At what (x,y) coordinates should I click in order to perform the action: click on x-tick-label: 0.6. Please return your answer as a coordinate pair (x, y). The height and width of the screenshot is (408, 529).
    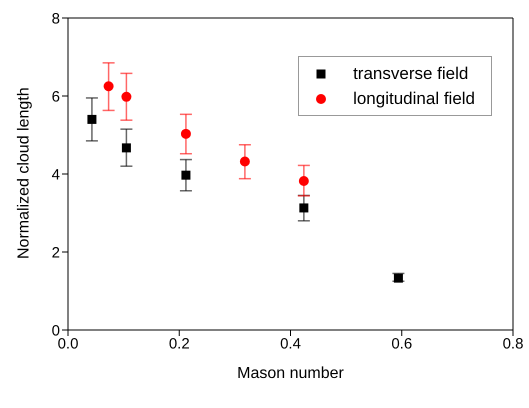
    Looking at the image, I should click on (401, 344).